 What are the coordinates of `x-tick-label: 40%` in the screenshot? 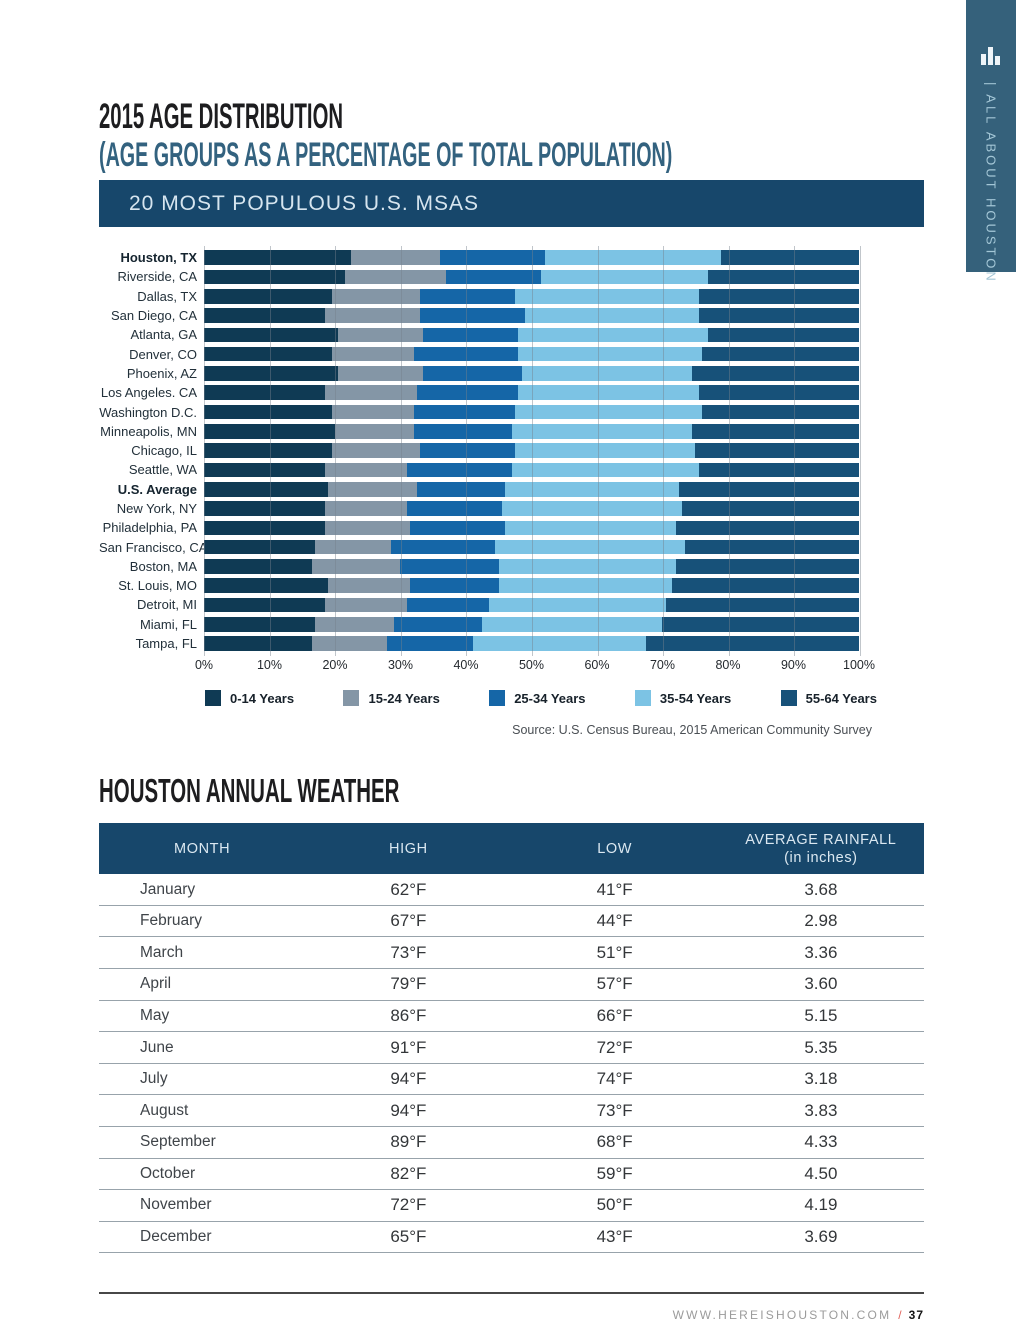 It's located at (466, 665).